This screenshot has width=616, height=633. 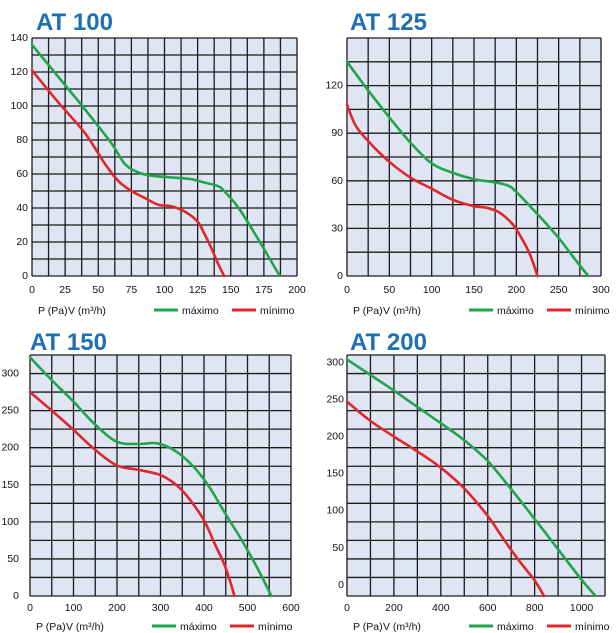 What do you see at coordinates (132, 290) in the screenshot?
I see `x-tick-label: 75` at bounding box center [132, 290].